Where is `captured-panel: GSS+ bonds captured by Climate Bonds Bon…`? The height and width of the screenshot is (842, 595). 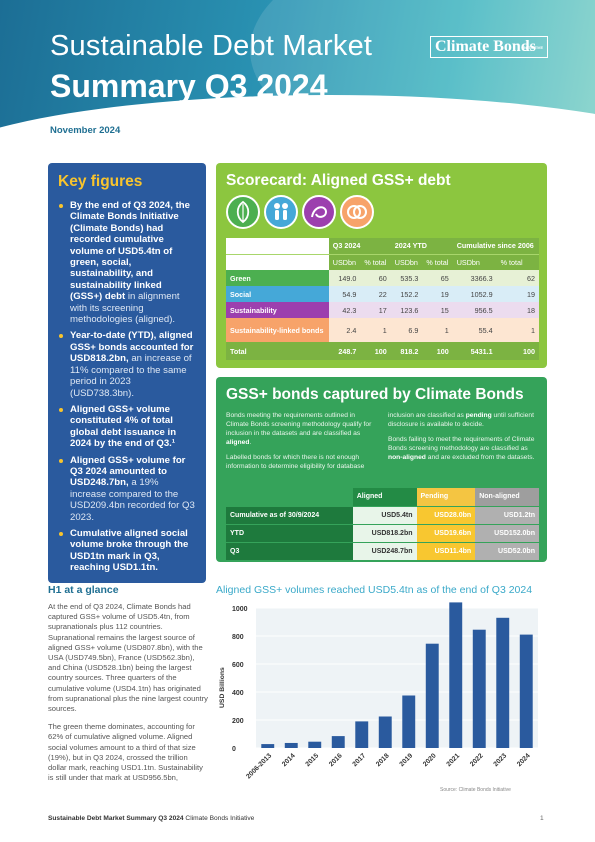
captured-panel: GSS+ bonds captured by Climate Bonds Bon… is located at coordinates (381, 469).